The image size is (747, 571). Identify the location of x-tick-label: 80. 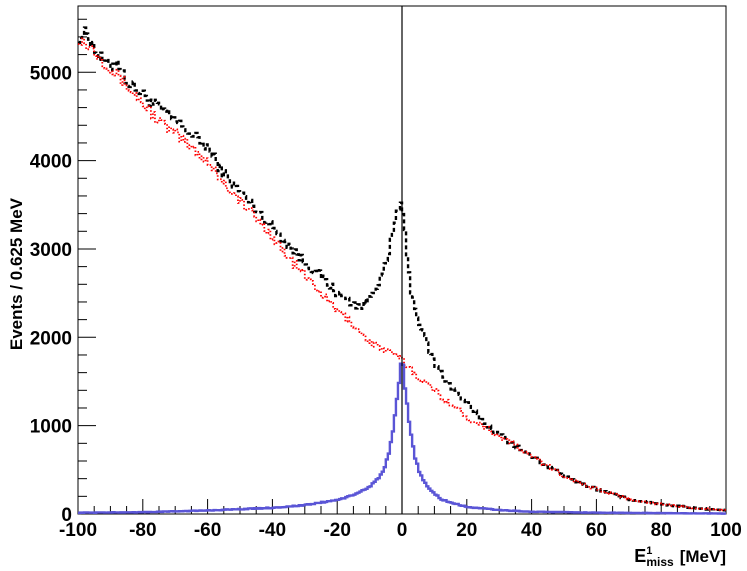
(661, 530).